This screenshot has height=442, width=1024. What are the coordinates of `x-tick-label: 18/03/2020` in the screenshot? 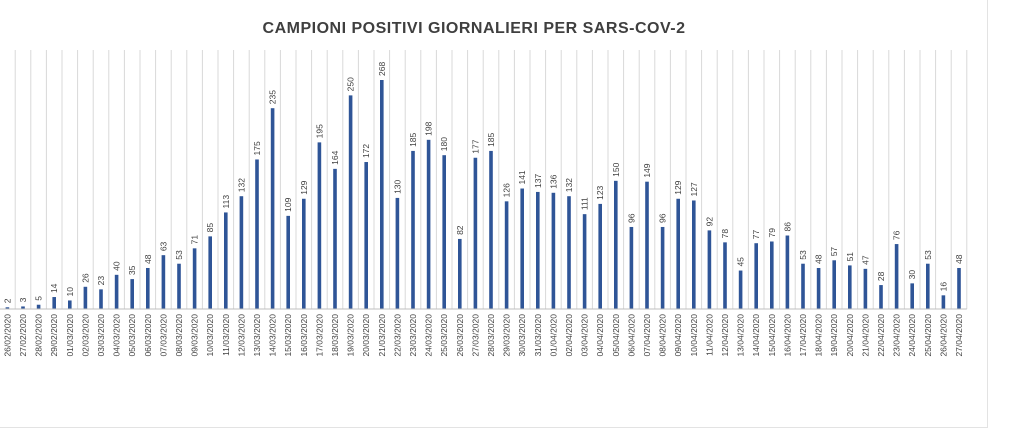 It's located at (335, 335).